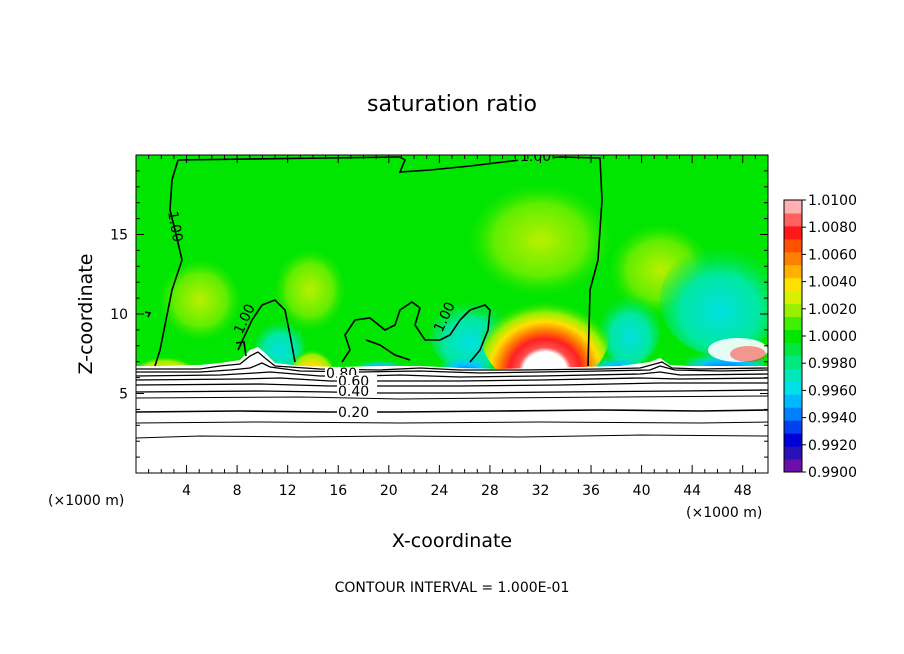 The image size is (904, 654). What do you see at coordinates (692, 491) in the screenshot?
I see `x-tick-label: 44` at bounding box center [692, 491].